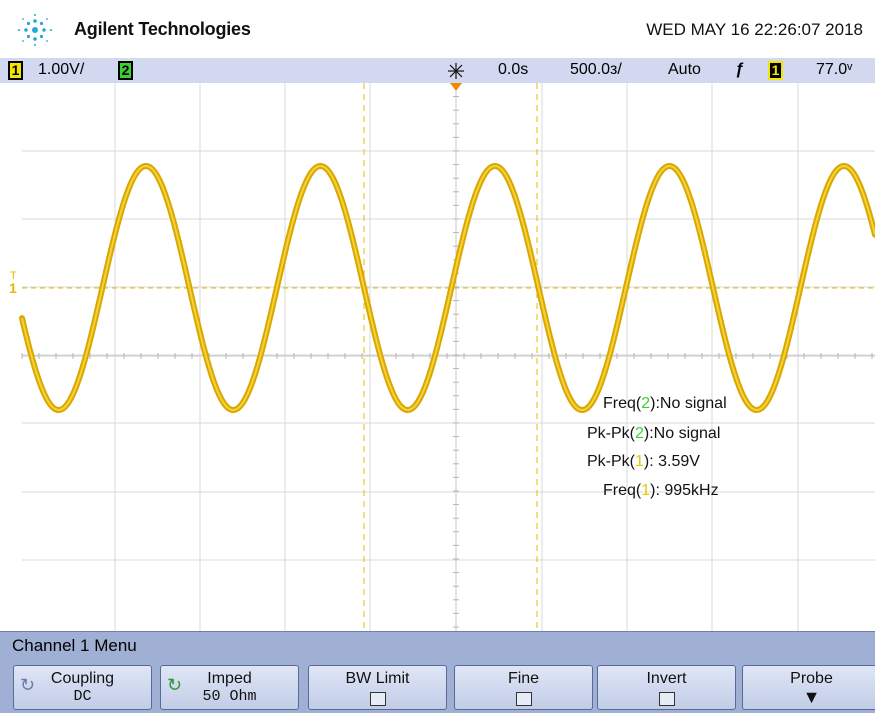 The width and height of the screenshot is (875, 713). Describe the element at coordinates (684, 490) in the screenshot. I see `measurement-value: ): 995kHz` at that location.